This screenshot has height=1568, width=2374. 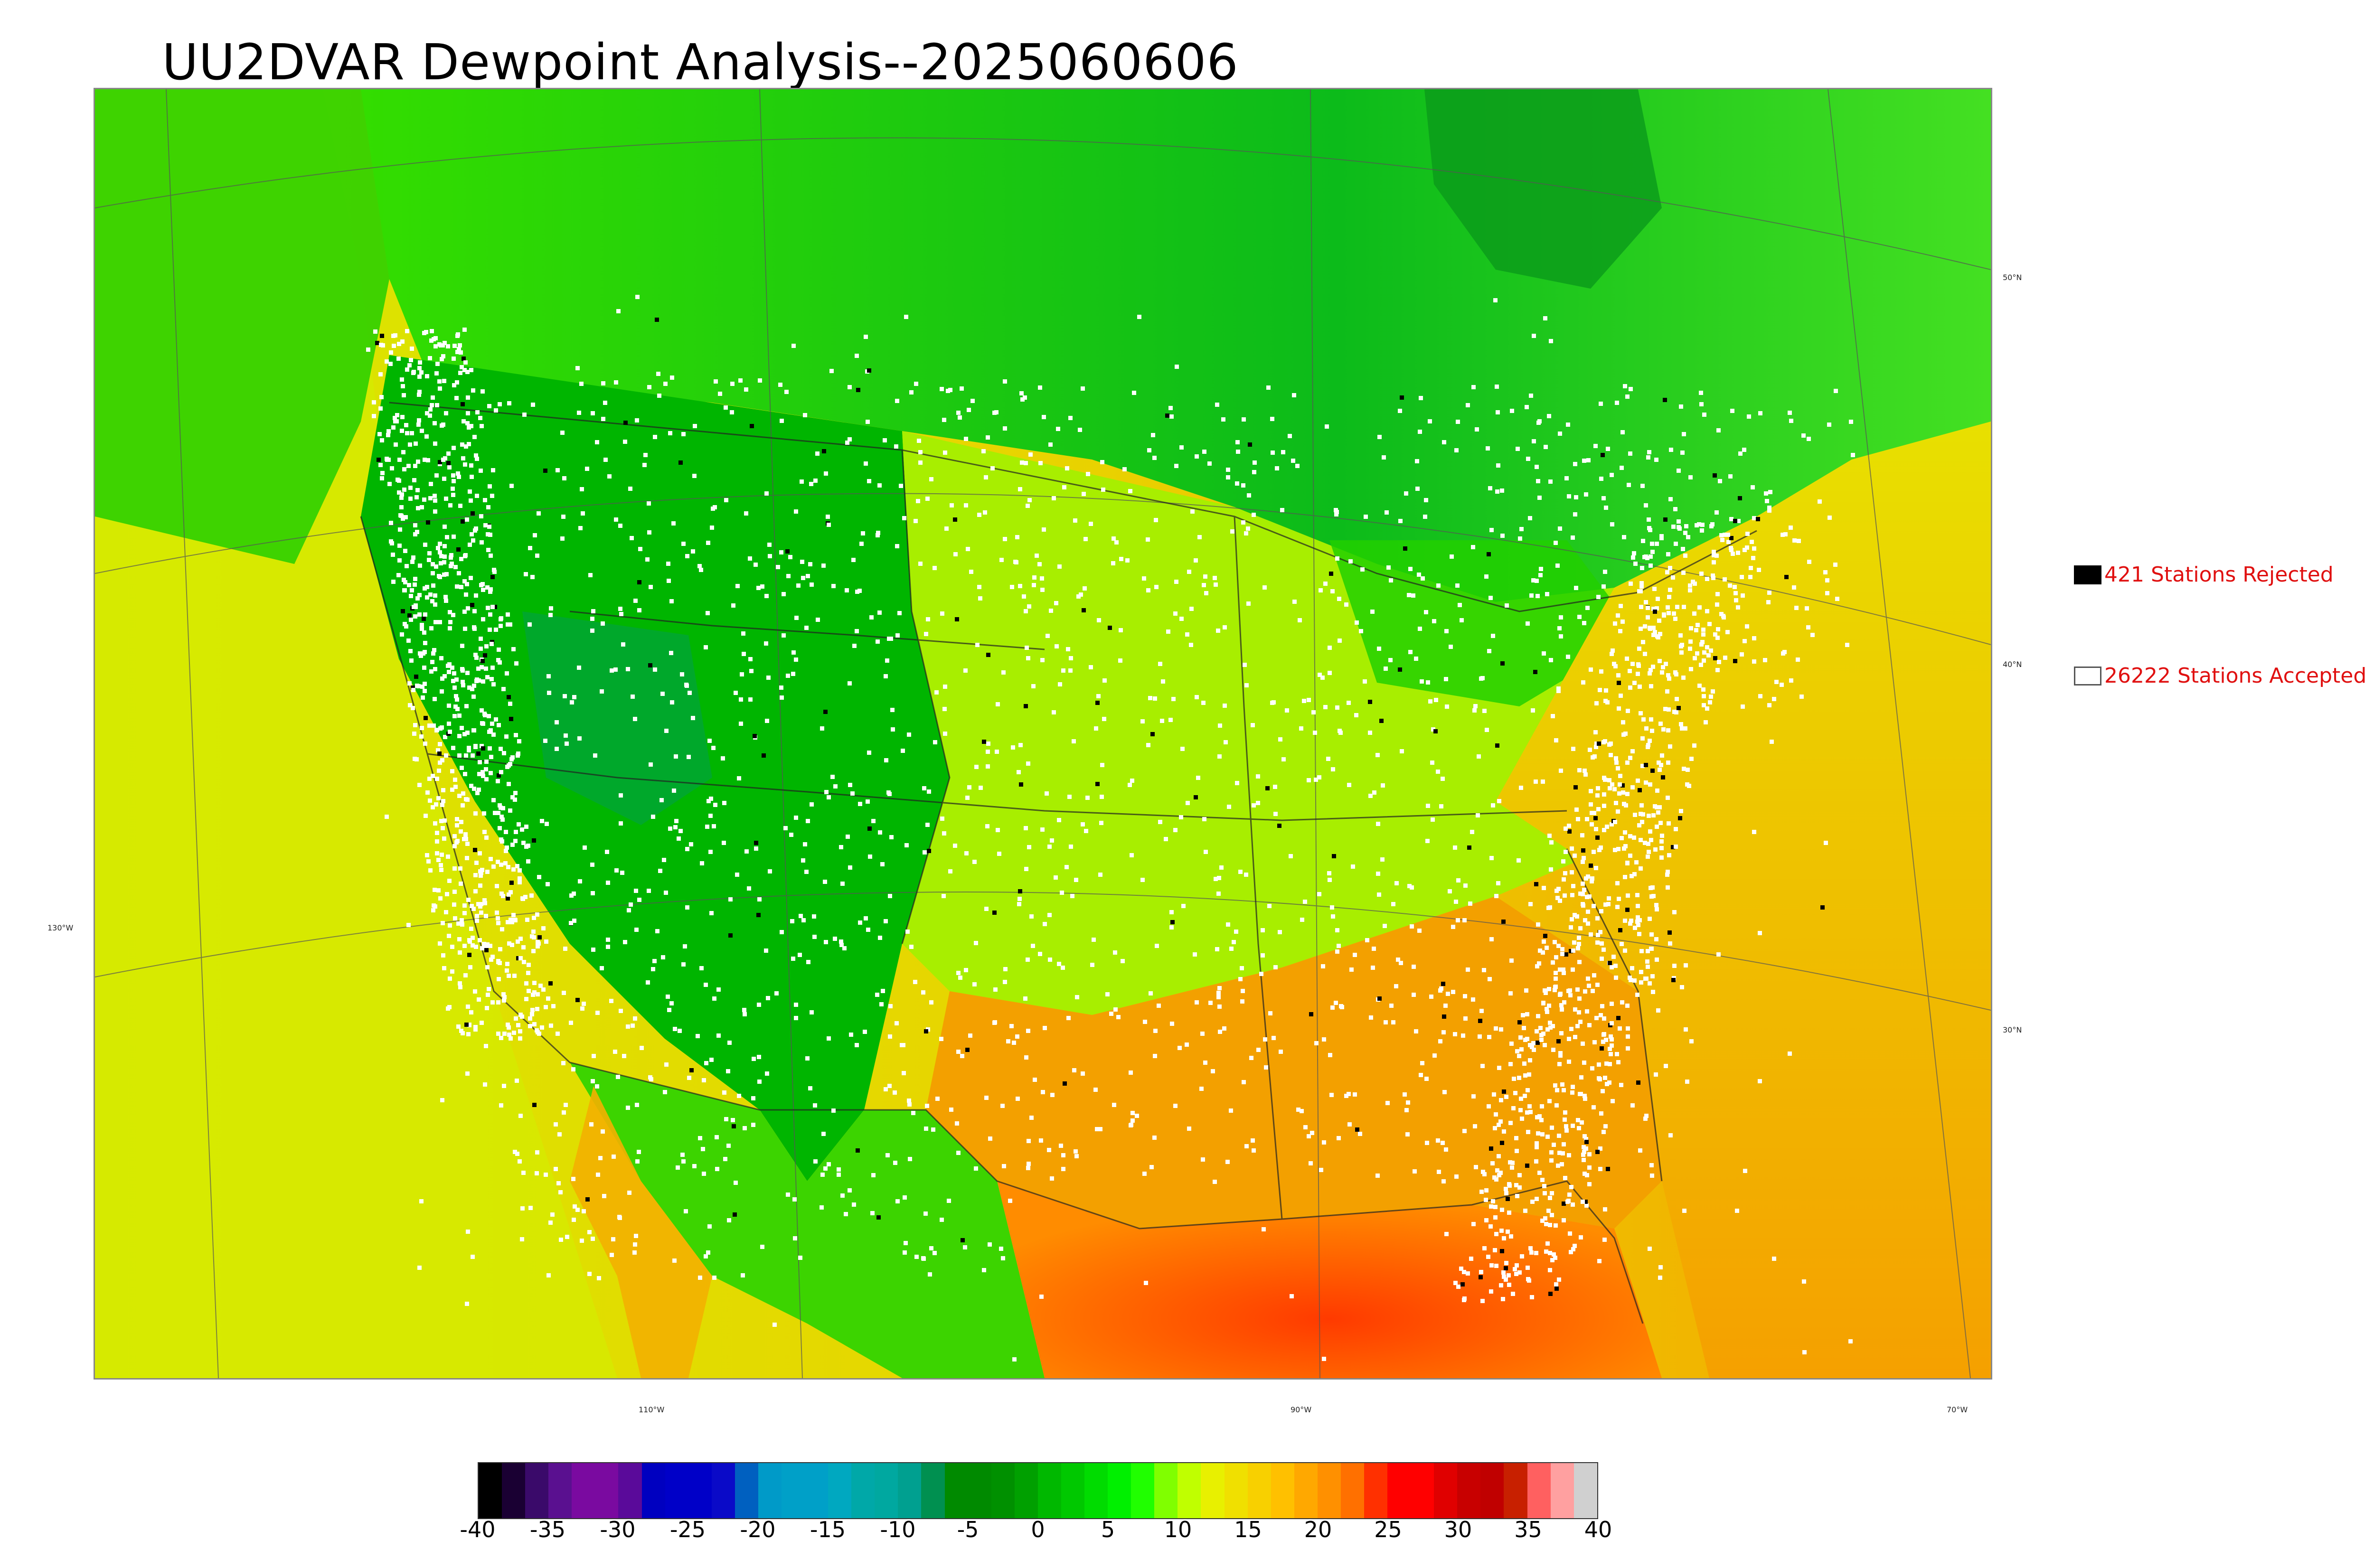 I want to click on colorbar-tick-label: 30, so click(x=1458, y=1530).